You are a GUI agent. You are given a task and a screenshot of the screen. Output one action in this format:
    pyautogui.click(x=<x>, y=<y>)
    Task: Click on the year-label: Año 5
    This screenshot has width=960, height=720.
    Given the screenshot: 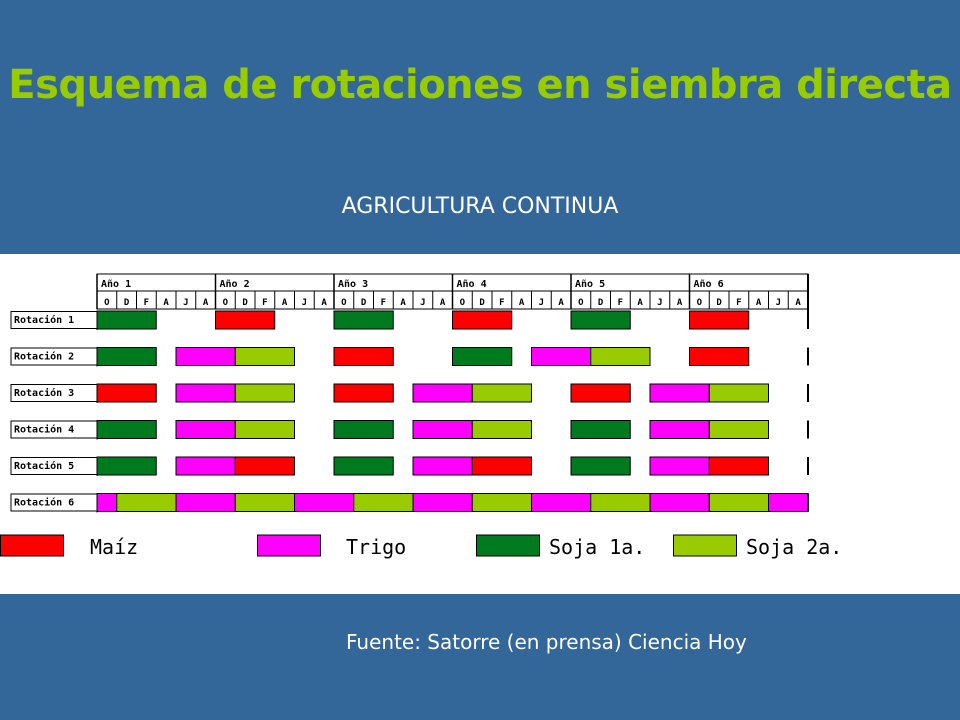 What is the action you would take?
    pyautogui.click(x=590, y=284)
    